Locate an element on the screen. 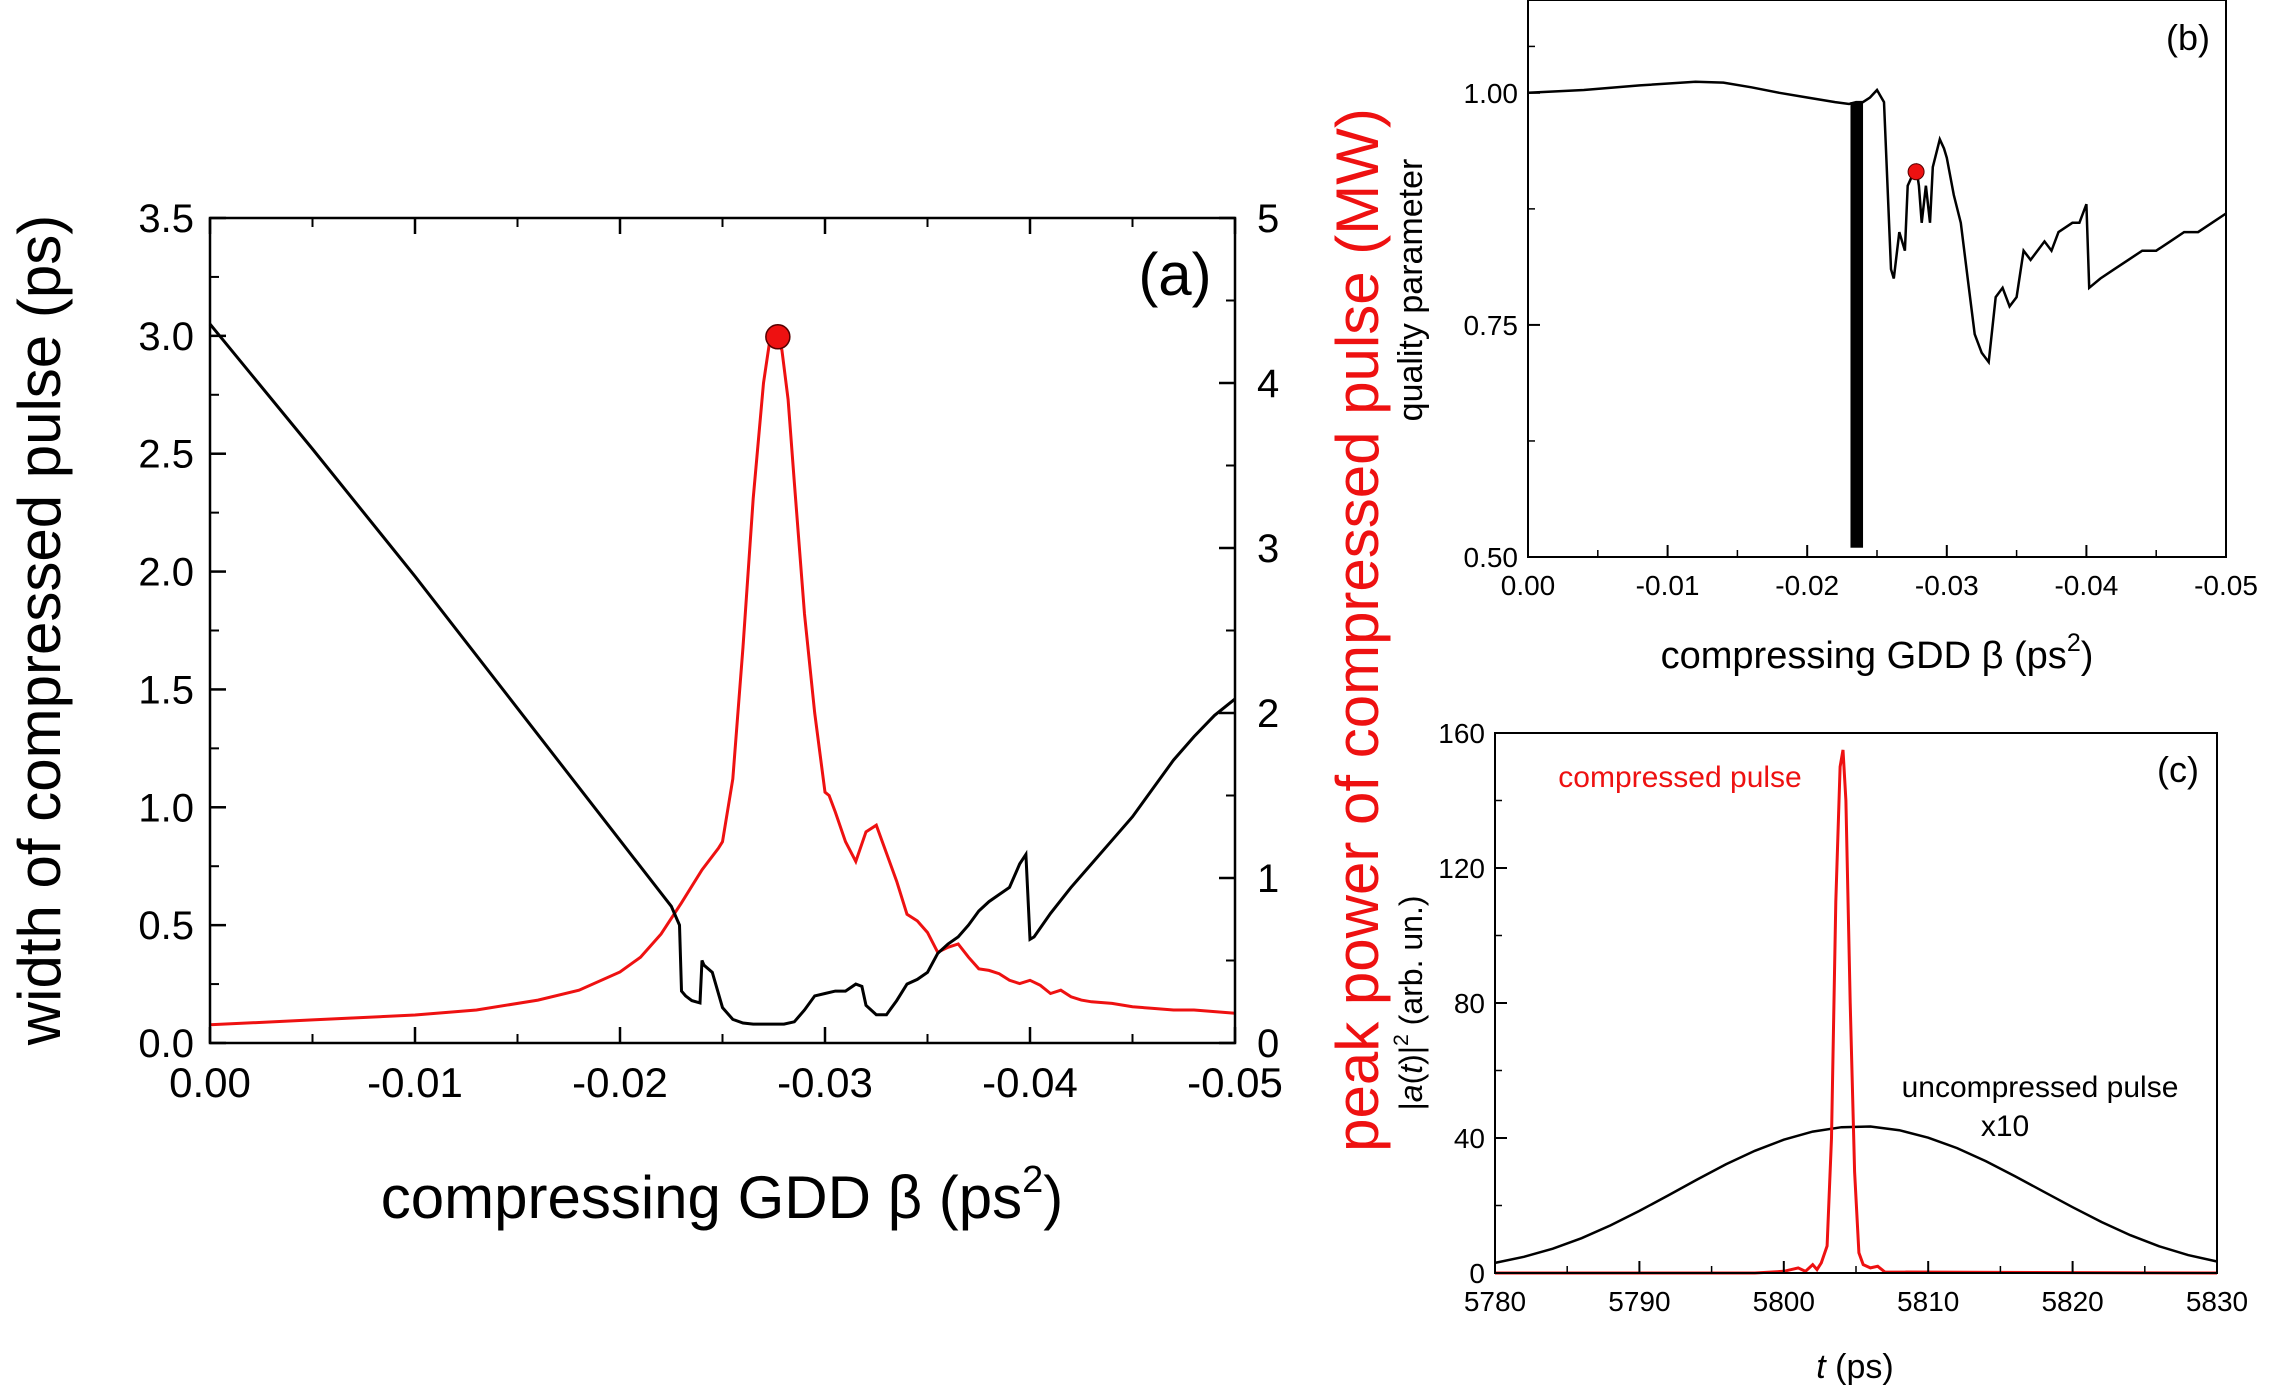 This screenshot has width=2270, height=1390. quality-marker is located at coordinates (1916, 172).